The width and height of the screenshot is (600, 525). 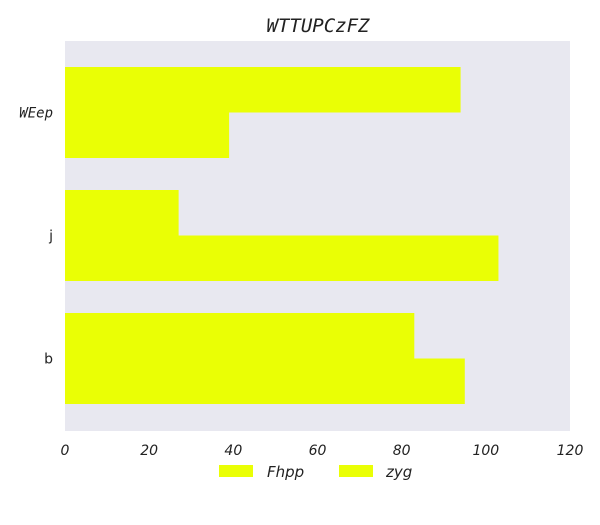 What do you see at coordinates (36, 114) in the screenshot?
I see `y-tick-label: WEep` at bounding box center [36, 114].